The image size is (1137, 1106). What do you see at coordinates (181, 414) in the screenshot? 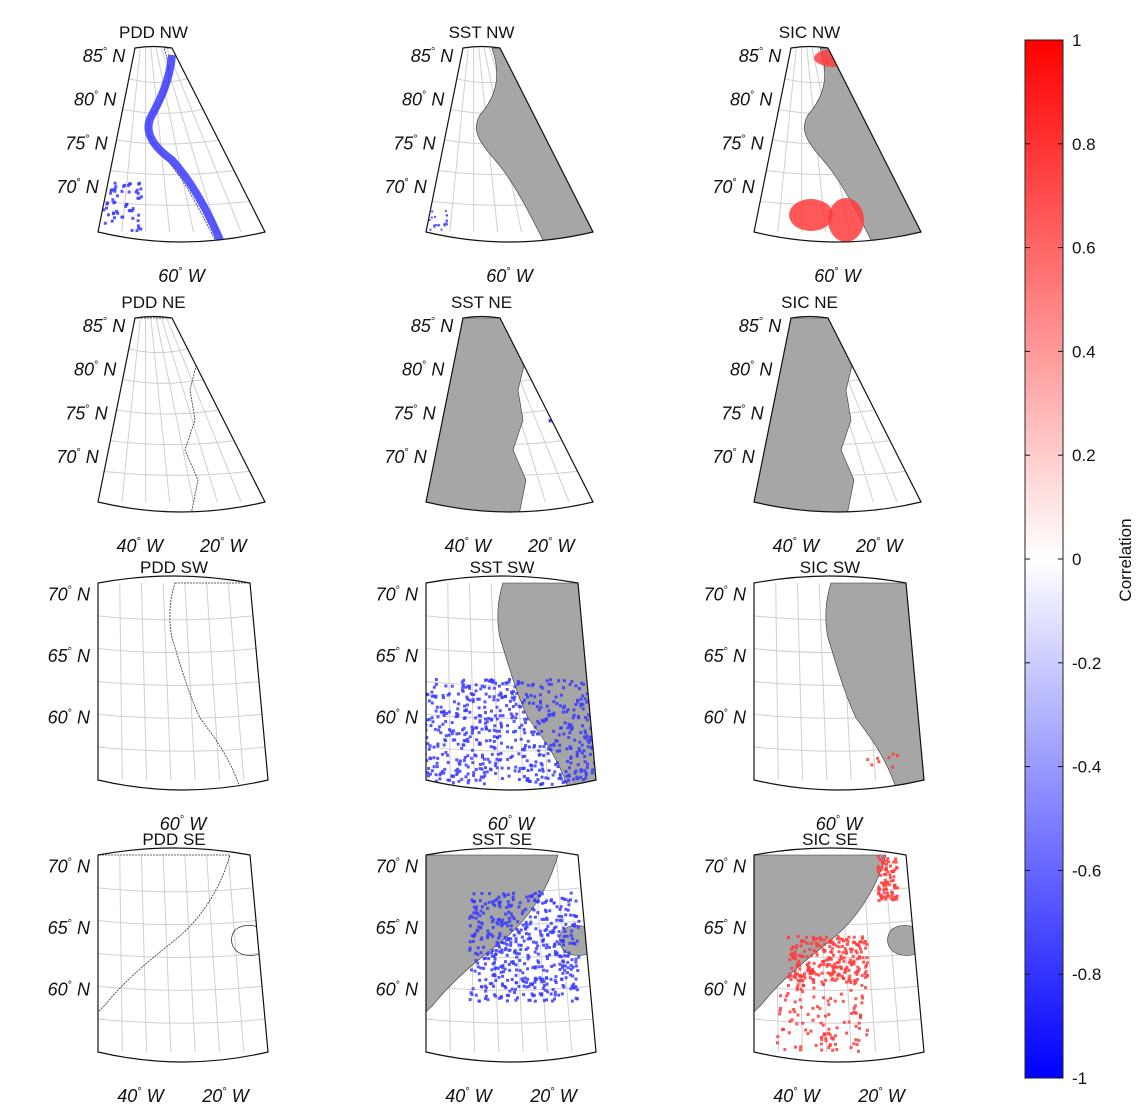
I see `map-frame` at bounding box center [181, 414].